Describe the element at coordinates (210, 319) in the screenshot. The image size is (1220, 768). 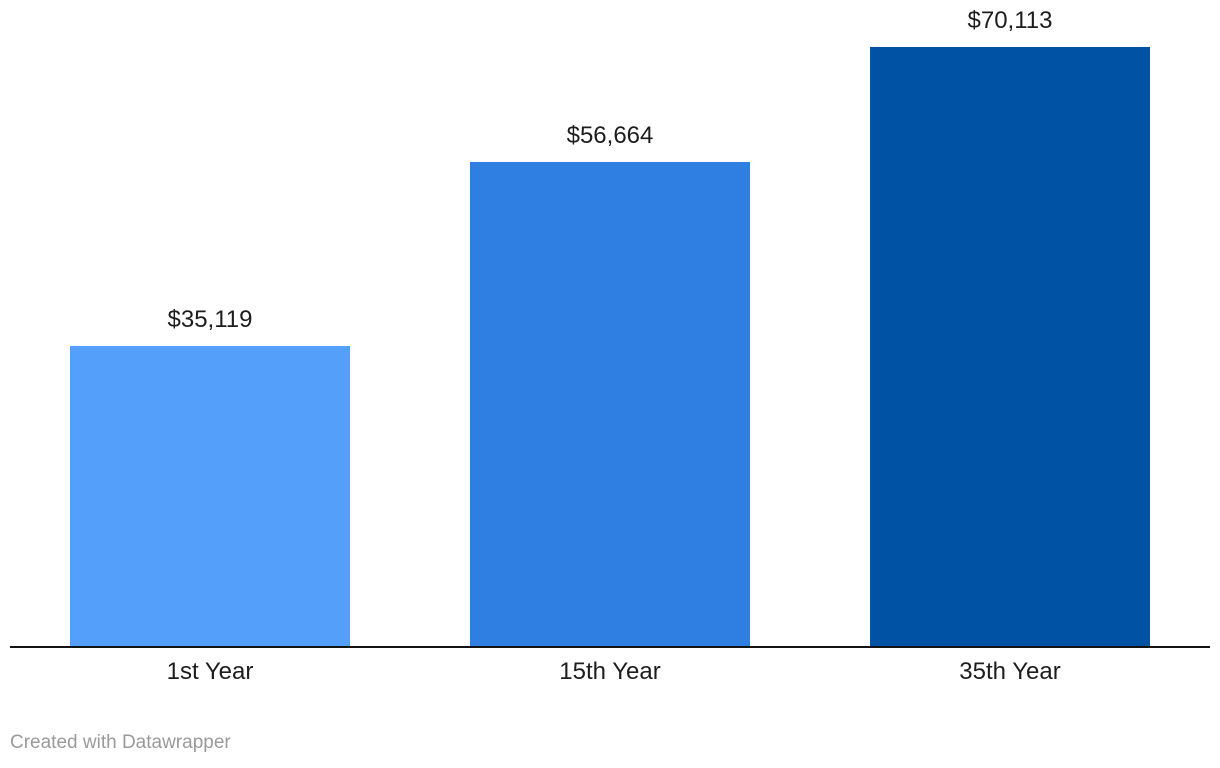
I see `value-label: $35,119` at that location.